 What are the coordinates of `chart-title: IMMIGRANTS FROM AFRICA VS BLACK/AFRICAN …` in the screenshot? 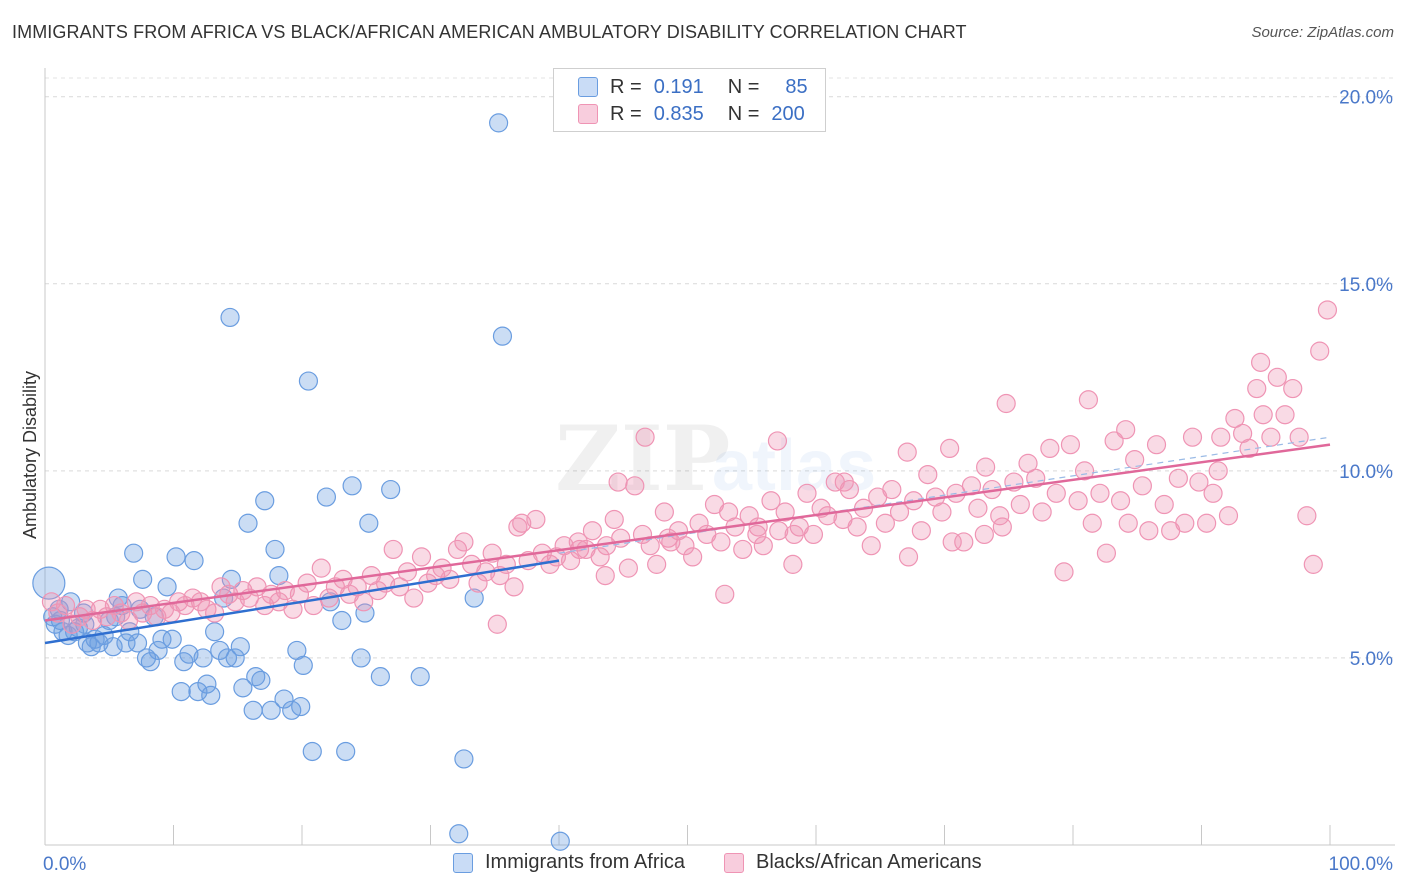 It's located at (489, 32).